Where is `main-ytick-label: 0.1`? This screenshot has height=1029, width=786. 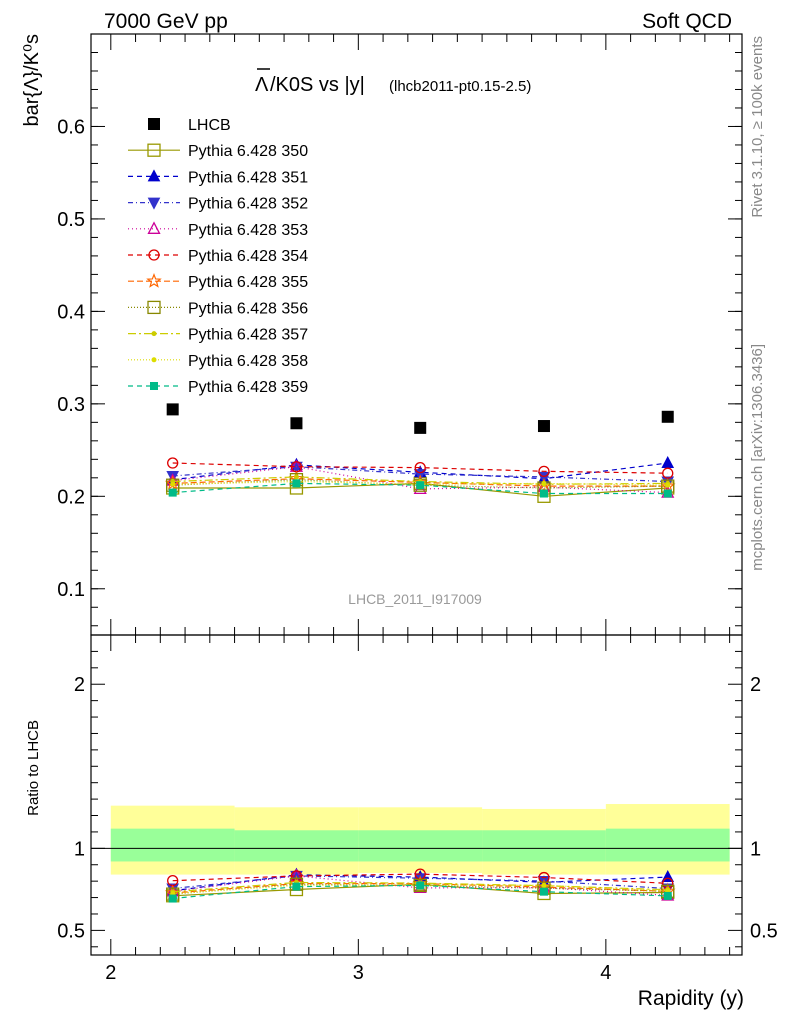 main-ytick-label: 0.1 is located at coordinates (71, 590).